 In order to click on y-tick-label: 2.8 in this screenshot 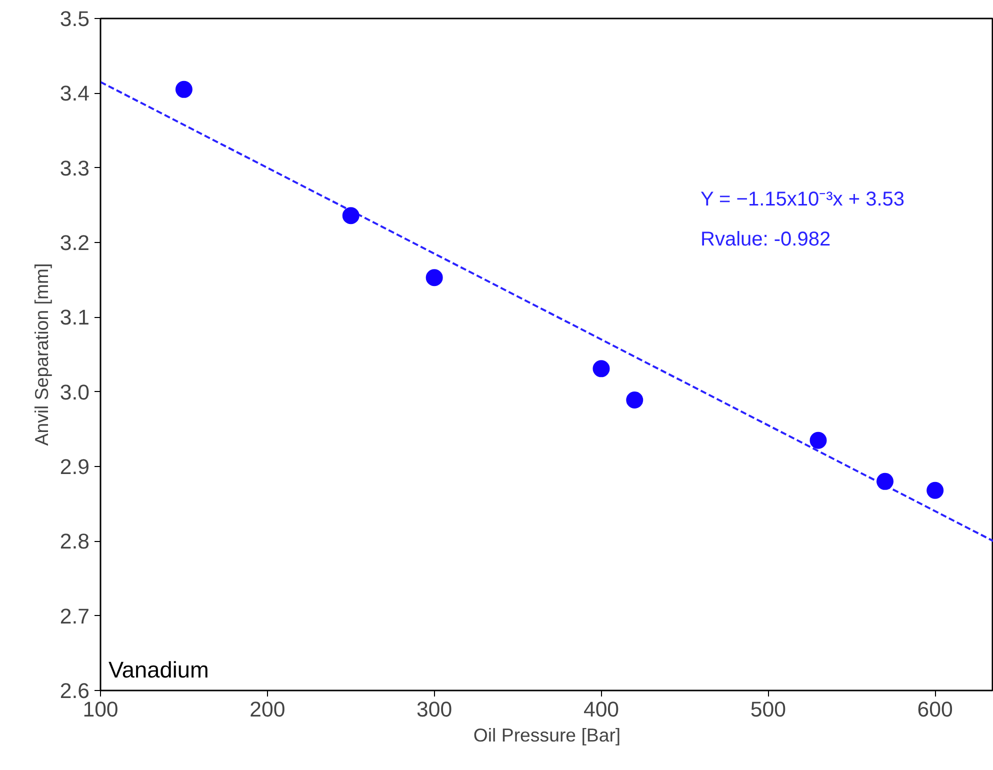, I will do `click(75, 542)`.